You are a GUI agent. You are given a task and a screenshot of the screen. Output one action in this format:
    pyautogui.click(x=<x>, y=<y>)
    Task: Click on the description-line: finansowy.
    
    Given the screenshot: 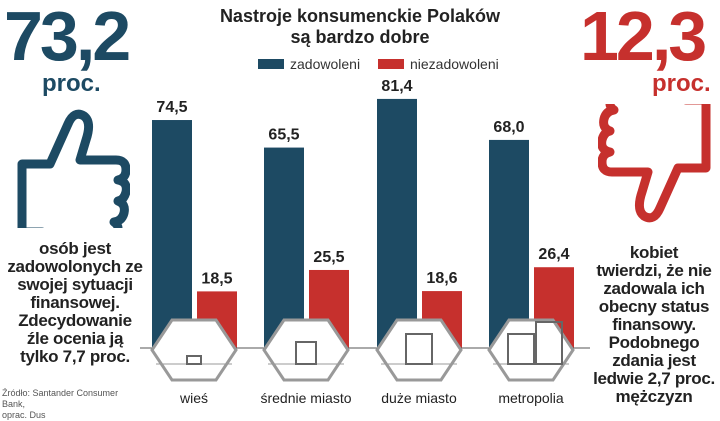 What is the action you would take?
    pyautogui.click(x=654, y=324)
    